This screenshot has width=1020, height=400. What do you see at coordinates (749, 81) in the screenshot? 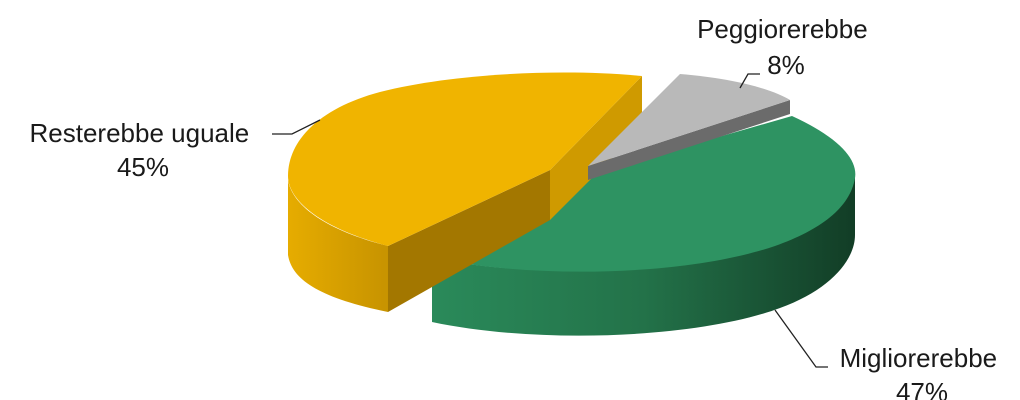
I see `leader-line-peggiorerebbe` at bounding box center [749, 81].